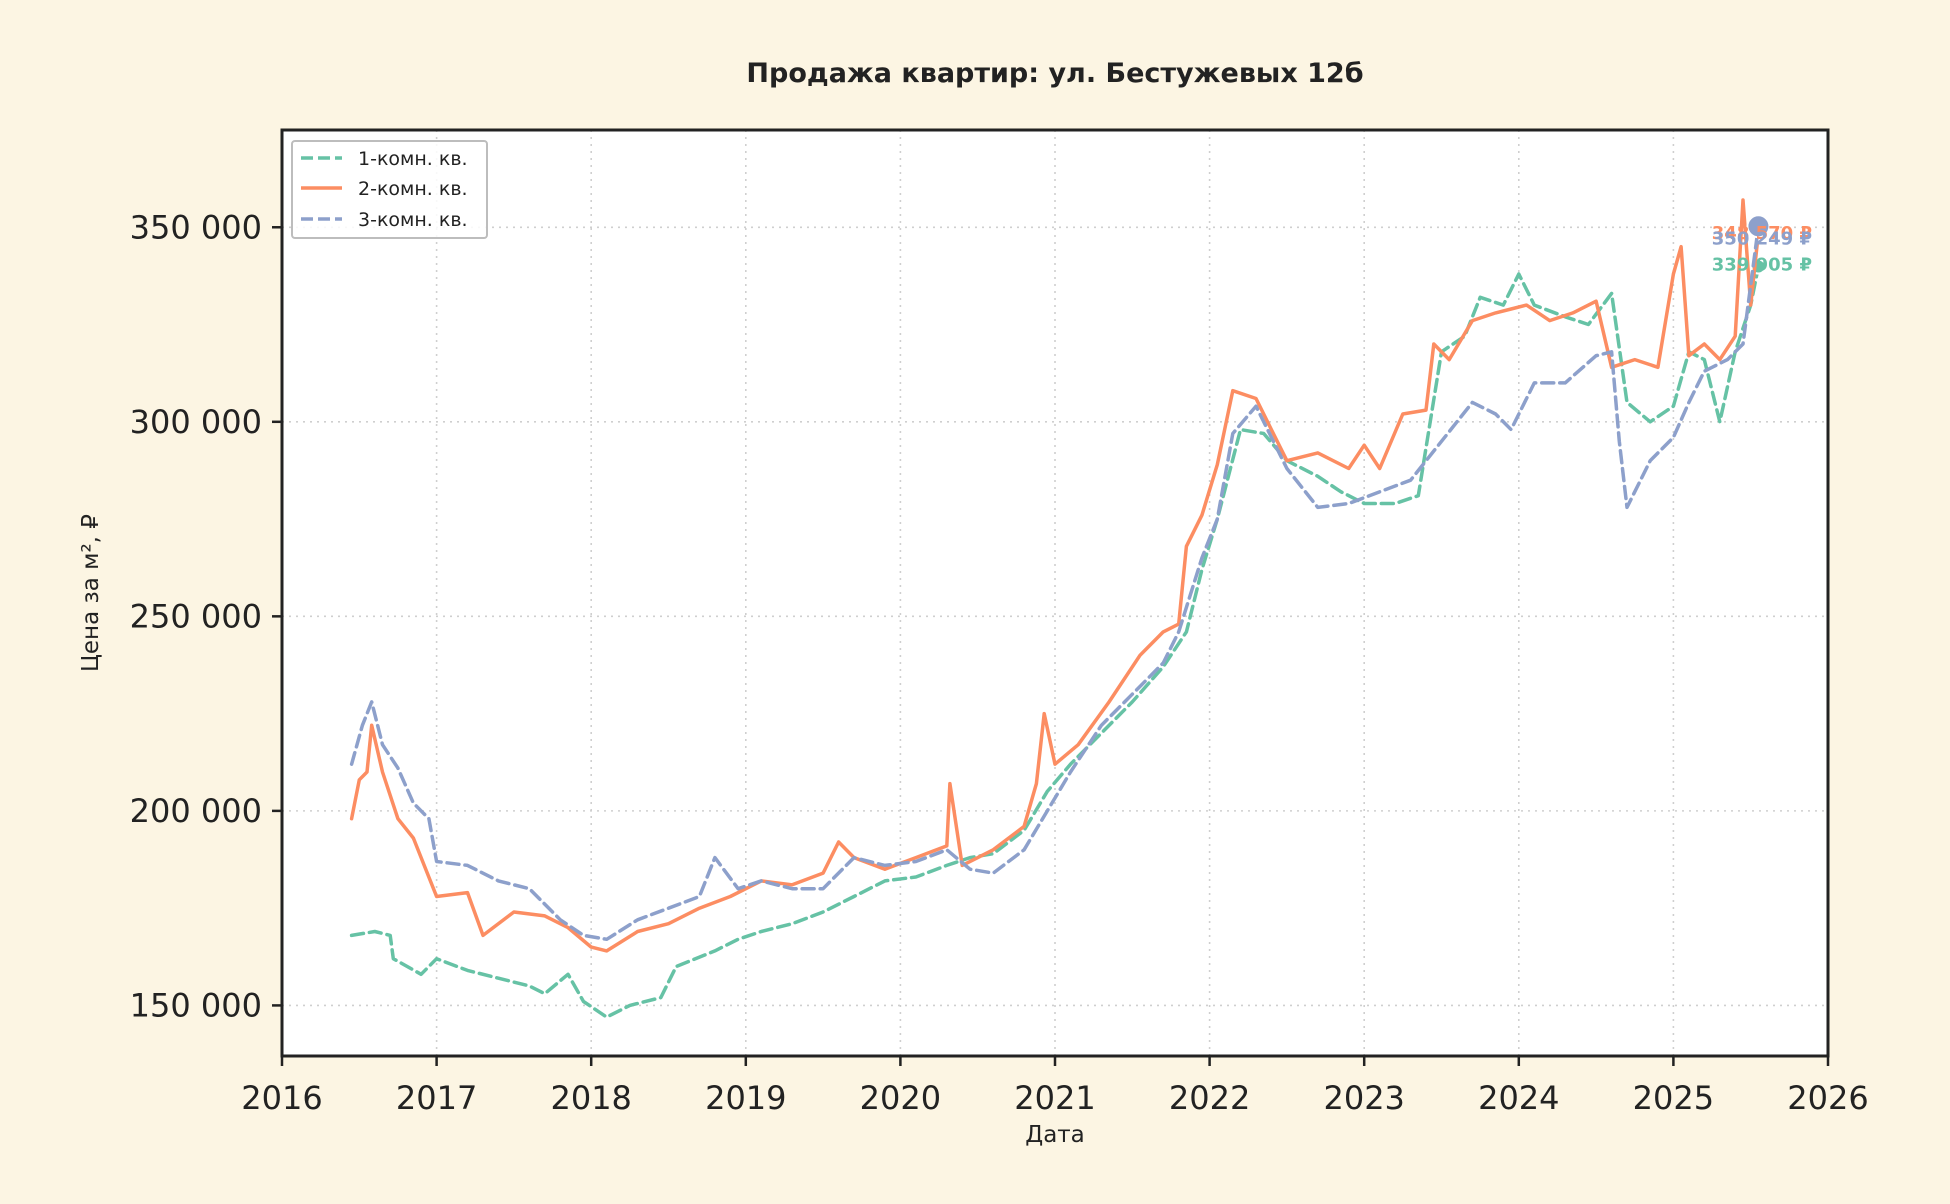 The image size is (1950, 1204). I want to click on legend: 1-комн. кв. 2-комн. кв. 3-комн. кв., so click(389, 189).